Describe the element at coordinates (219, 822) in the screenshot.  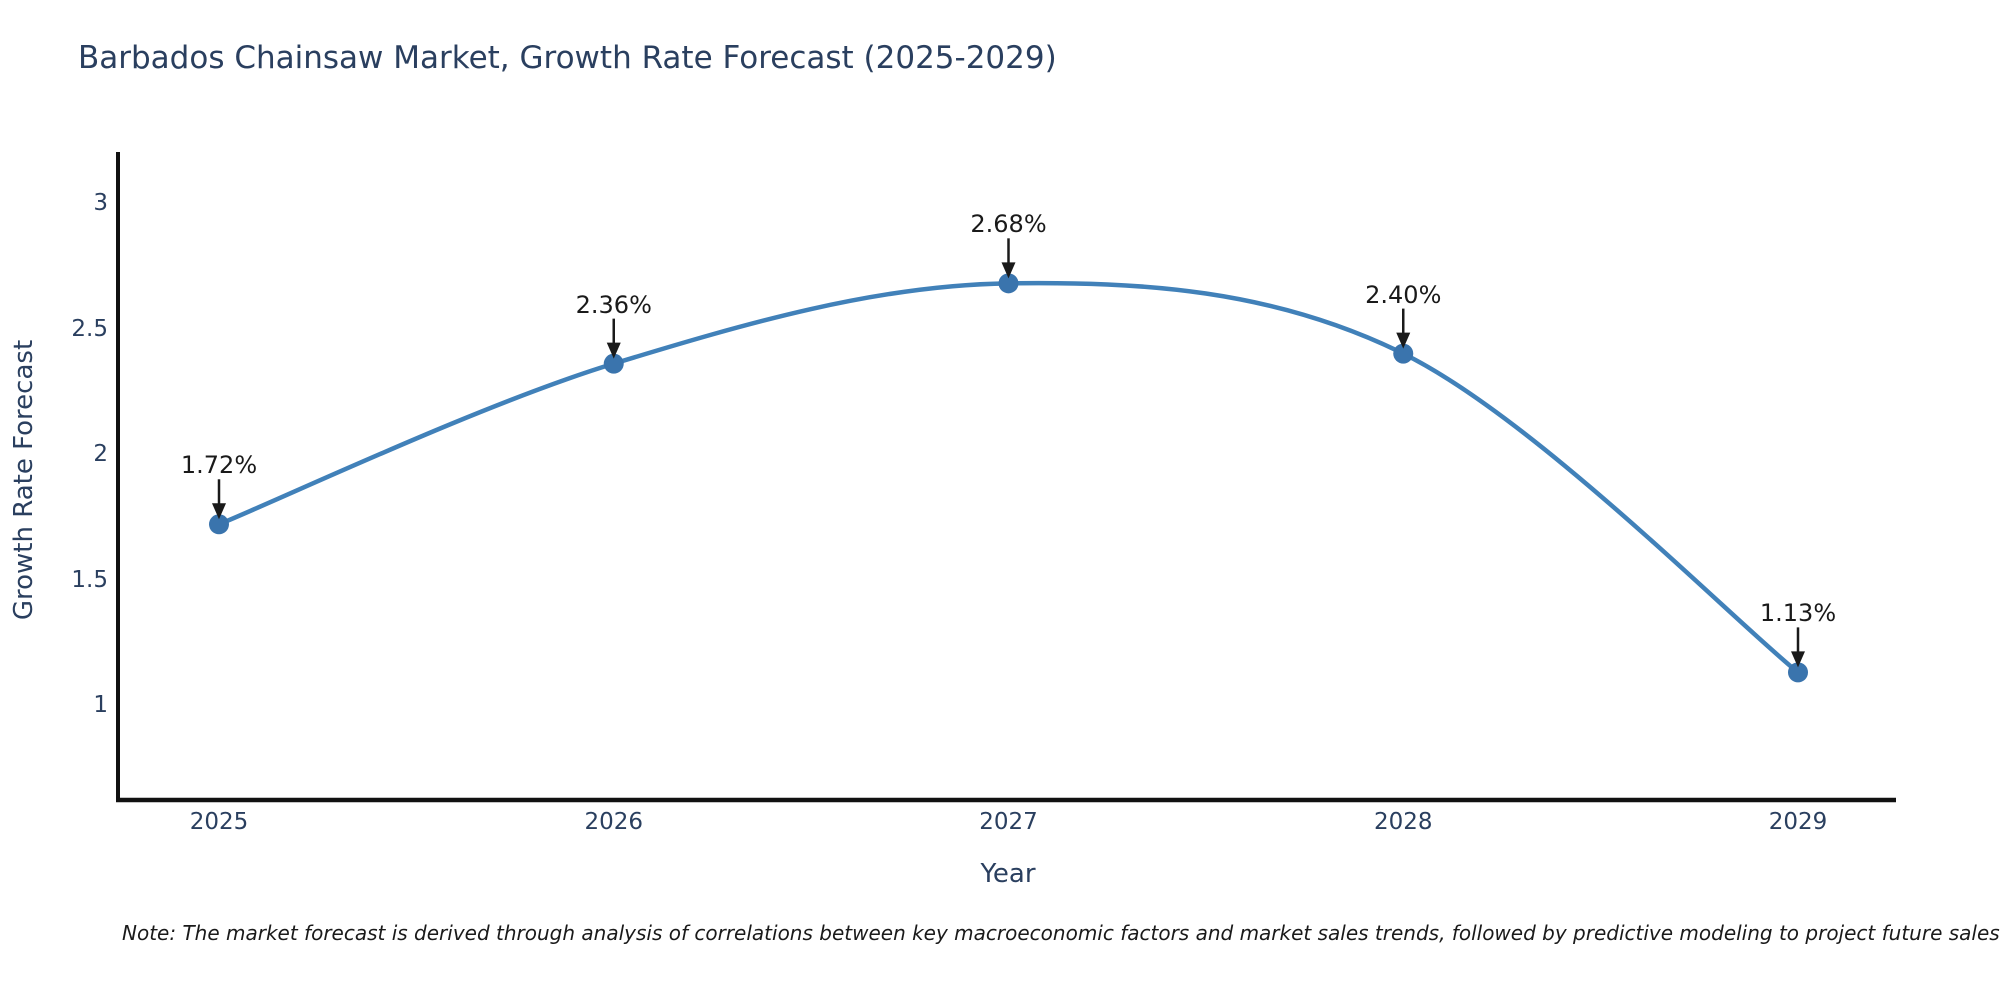
I see `x-tick-label-2025: 2025` at that location.